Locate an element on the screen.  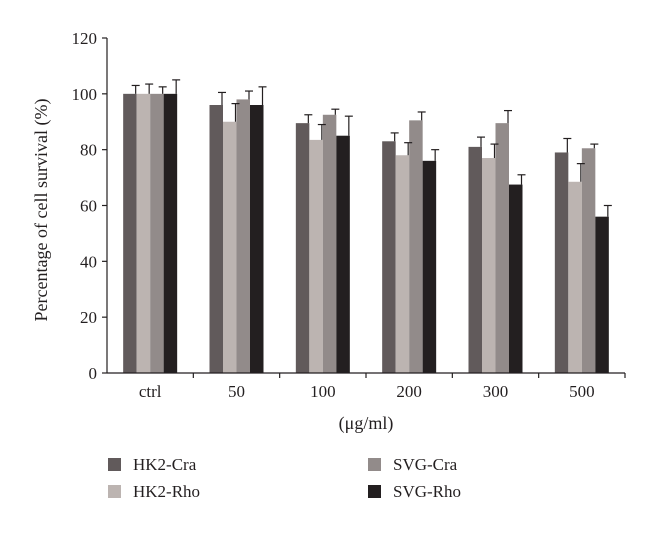
x-tick-label: ctrl is located at coordinates (150, 391).